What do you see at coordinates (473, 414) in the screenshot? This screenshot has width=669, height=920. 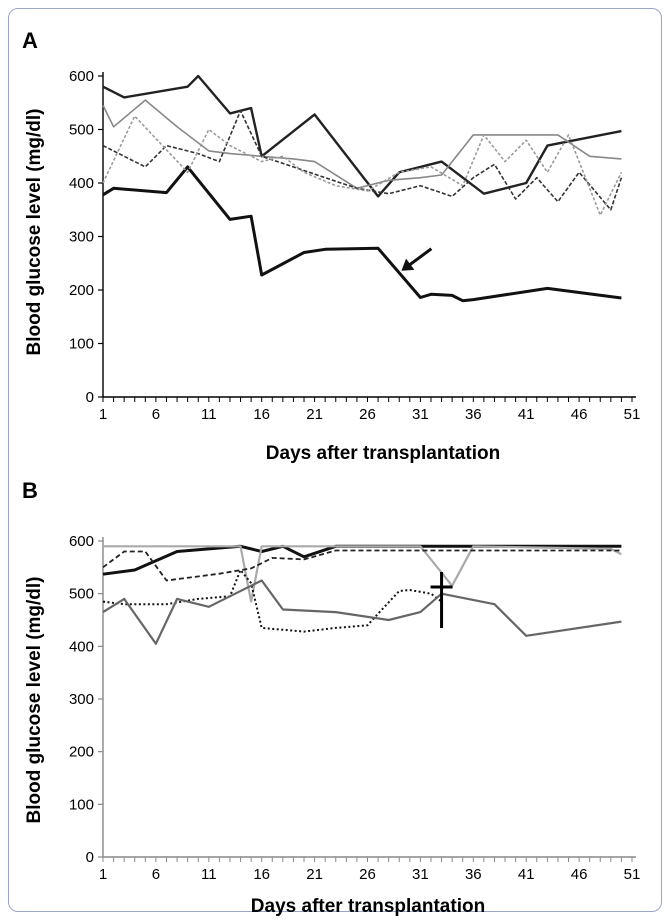 I see `panel-a-x-tick-label: 36` at bounding box center [473, 414].